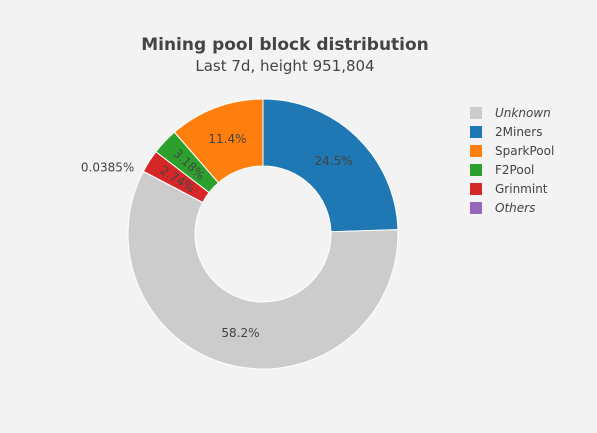 The image size is (597, 433). I want to click on slice-sparkpool, so click(218, 141).